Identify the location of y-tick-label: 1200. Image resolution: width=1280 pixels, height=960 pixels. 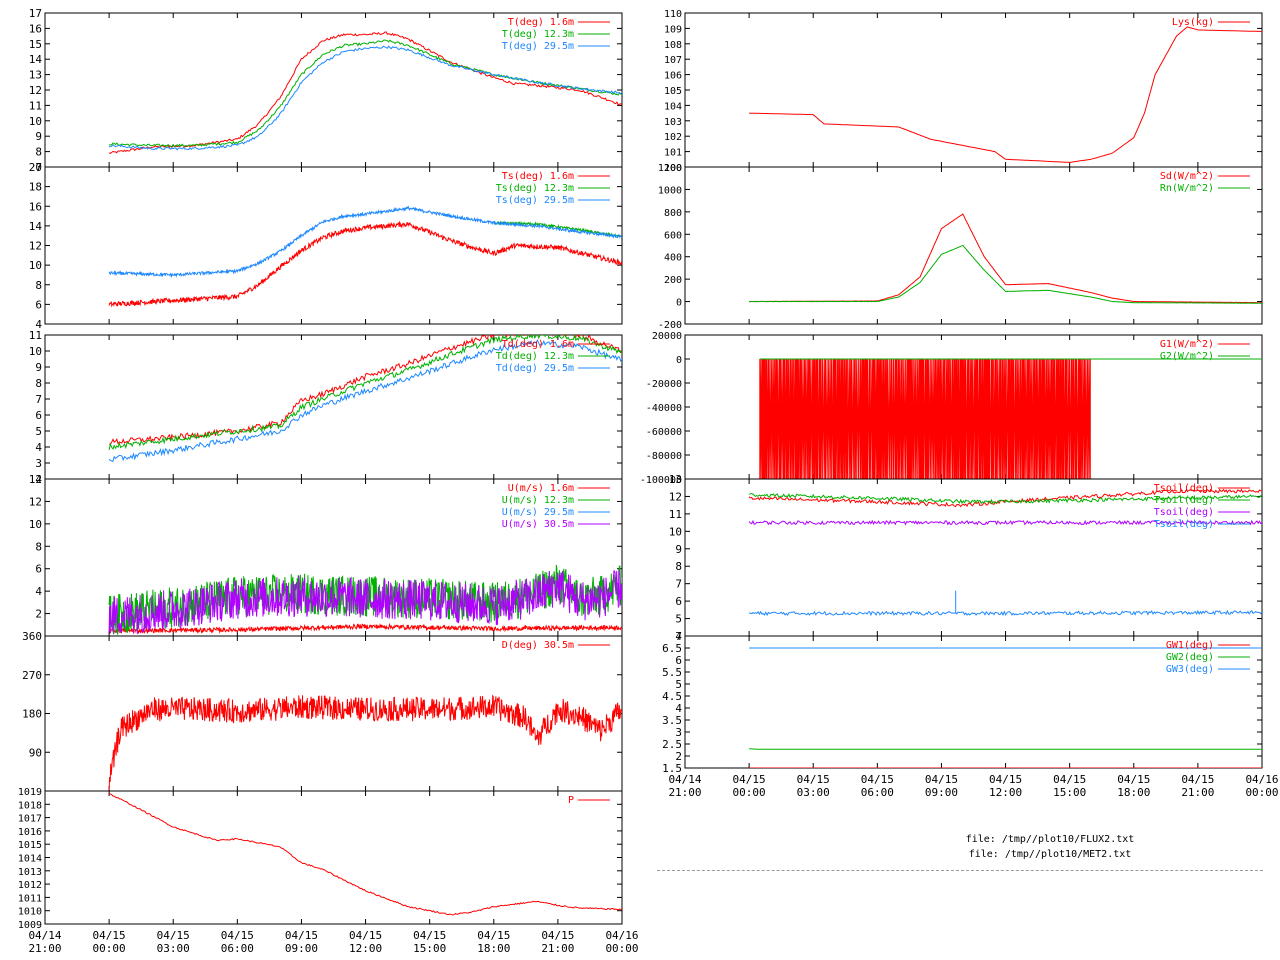
(670, 168).